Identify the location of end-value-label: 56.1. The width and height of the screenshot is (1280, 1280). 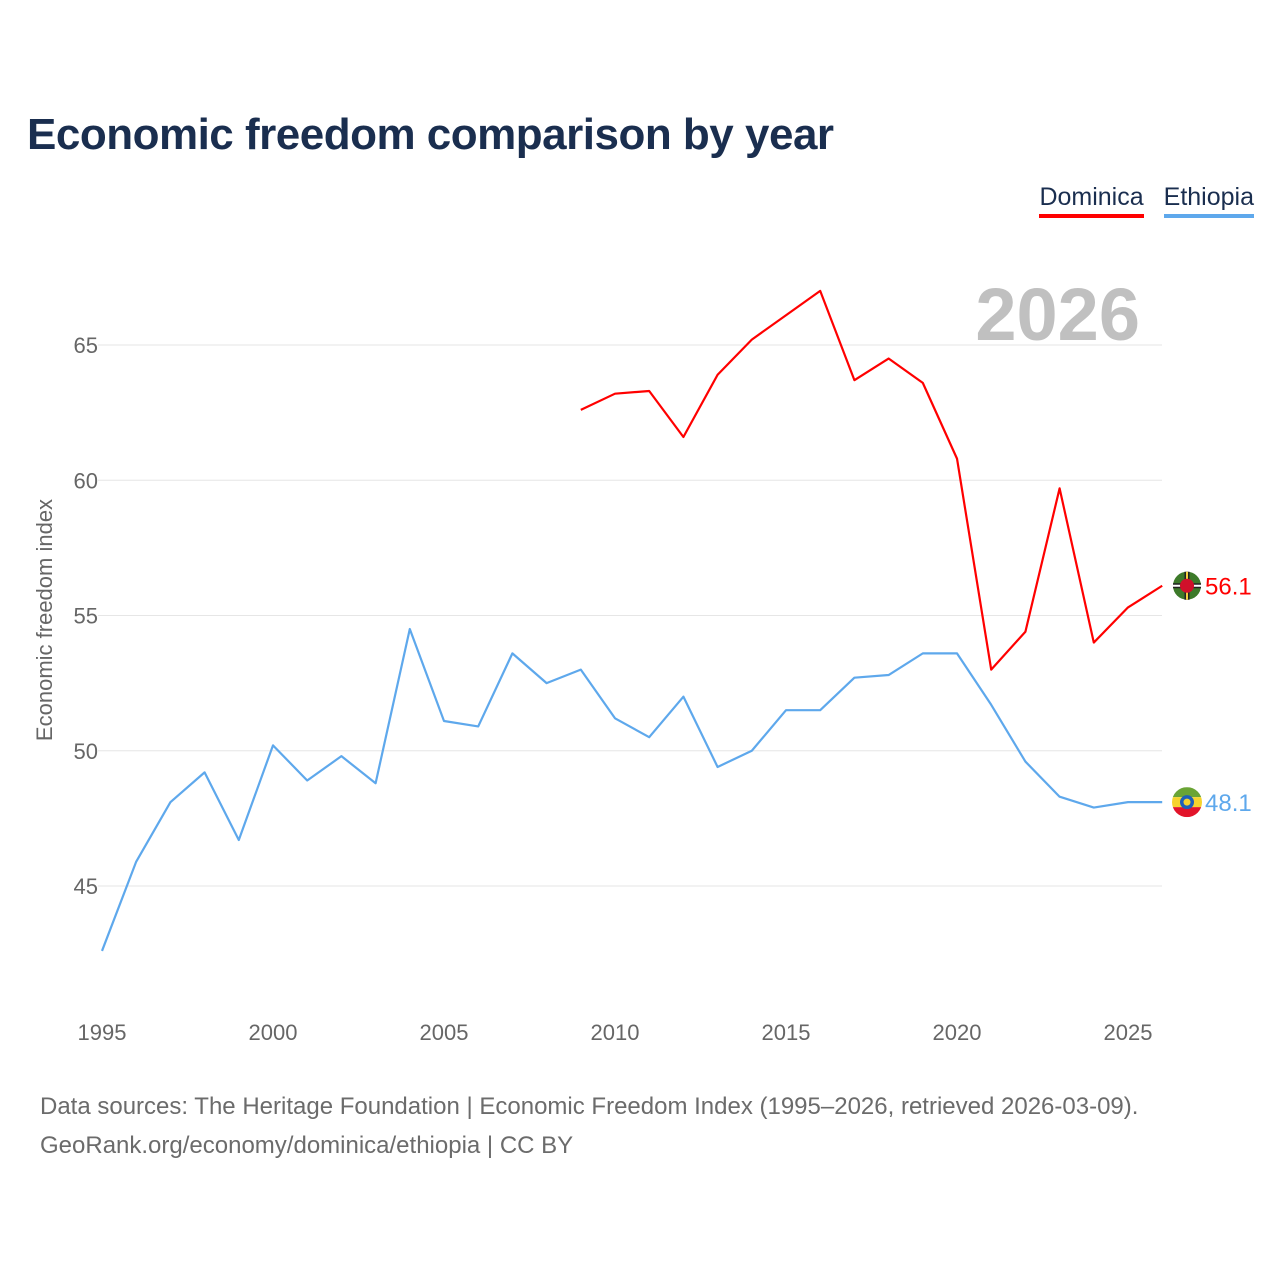
(1228, 587).